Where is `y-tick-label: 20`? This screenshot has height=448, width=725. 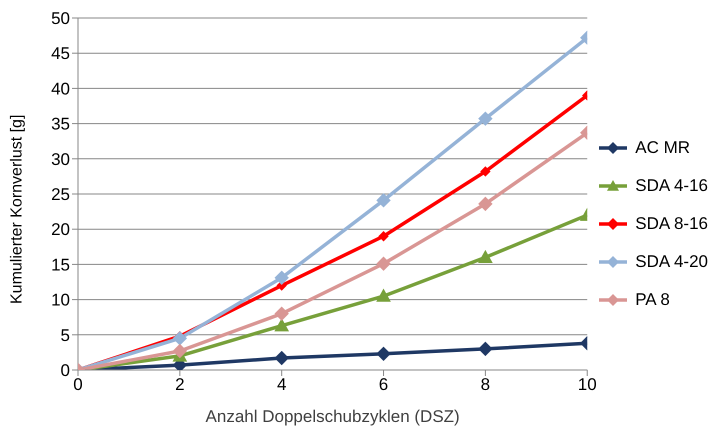
y-tick-label: 20 is located at coordinates (60, 230).